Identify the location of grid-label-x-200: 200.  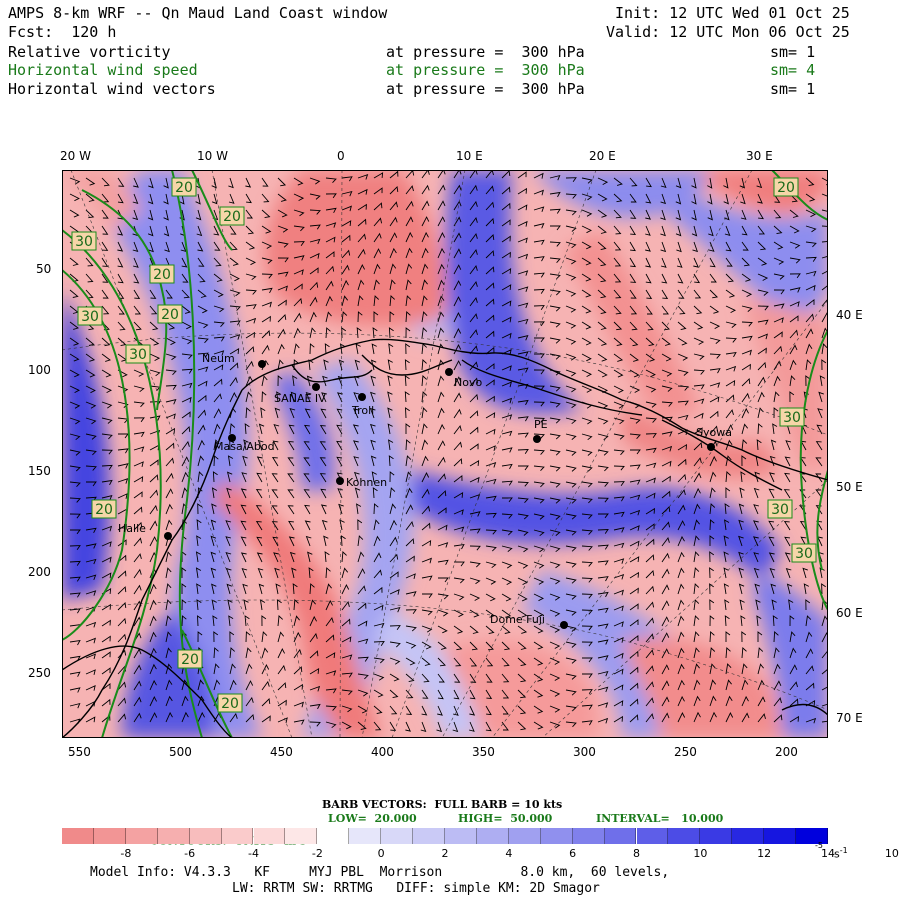
(786, 752).